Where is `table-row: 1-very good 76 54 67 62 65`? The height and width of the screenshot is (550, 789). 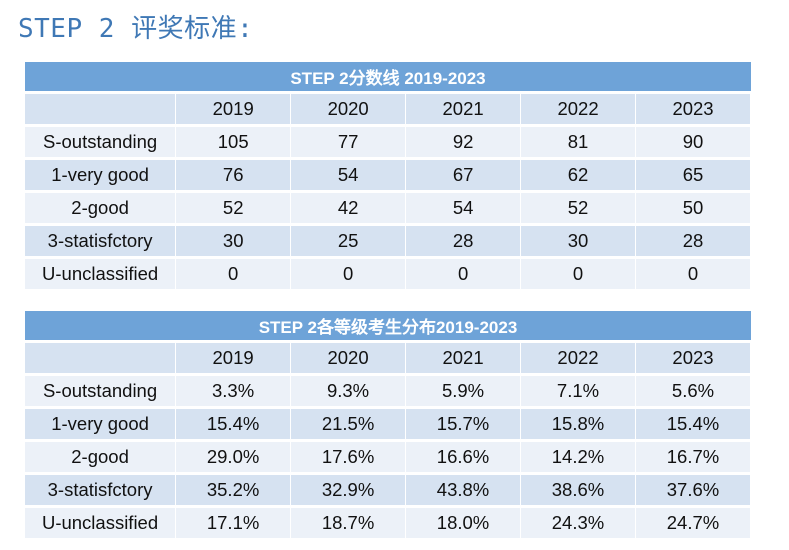 table-row: 1-very good 76 54 67 62 65 is located at coordinates (388, 176).